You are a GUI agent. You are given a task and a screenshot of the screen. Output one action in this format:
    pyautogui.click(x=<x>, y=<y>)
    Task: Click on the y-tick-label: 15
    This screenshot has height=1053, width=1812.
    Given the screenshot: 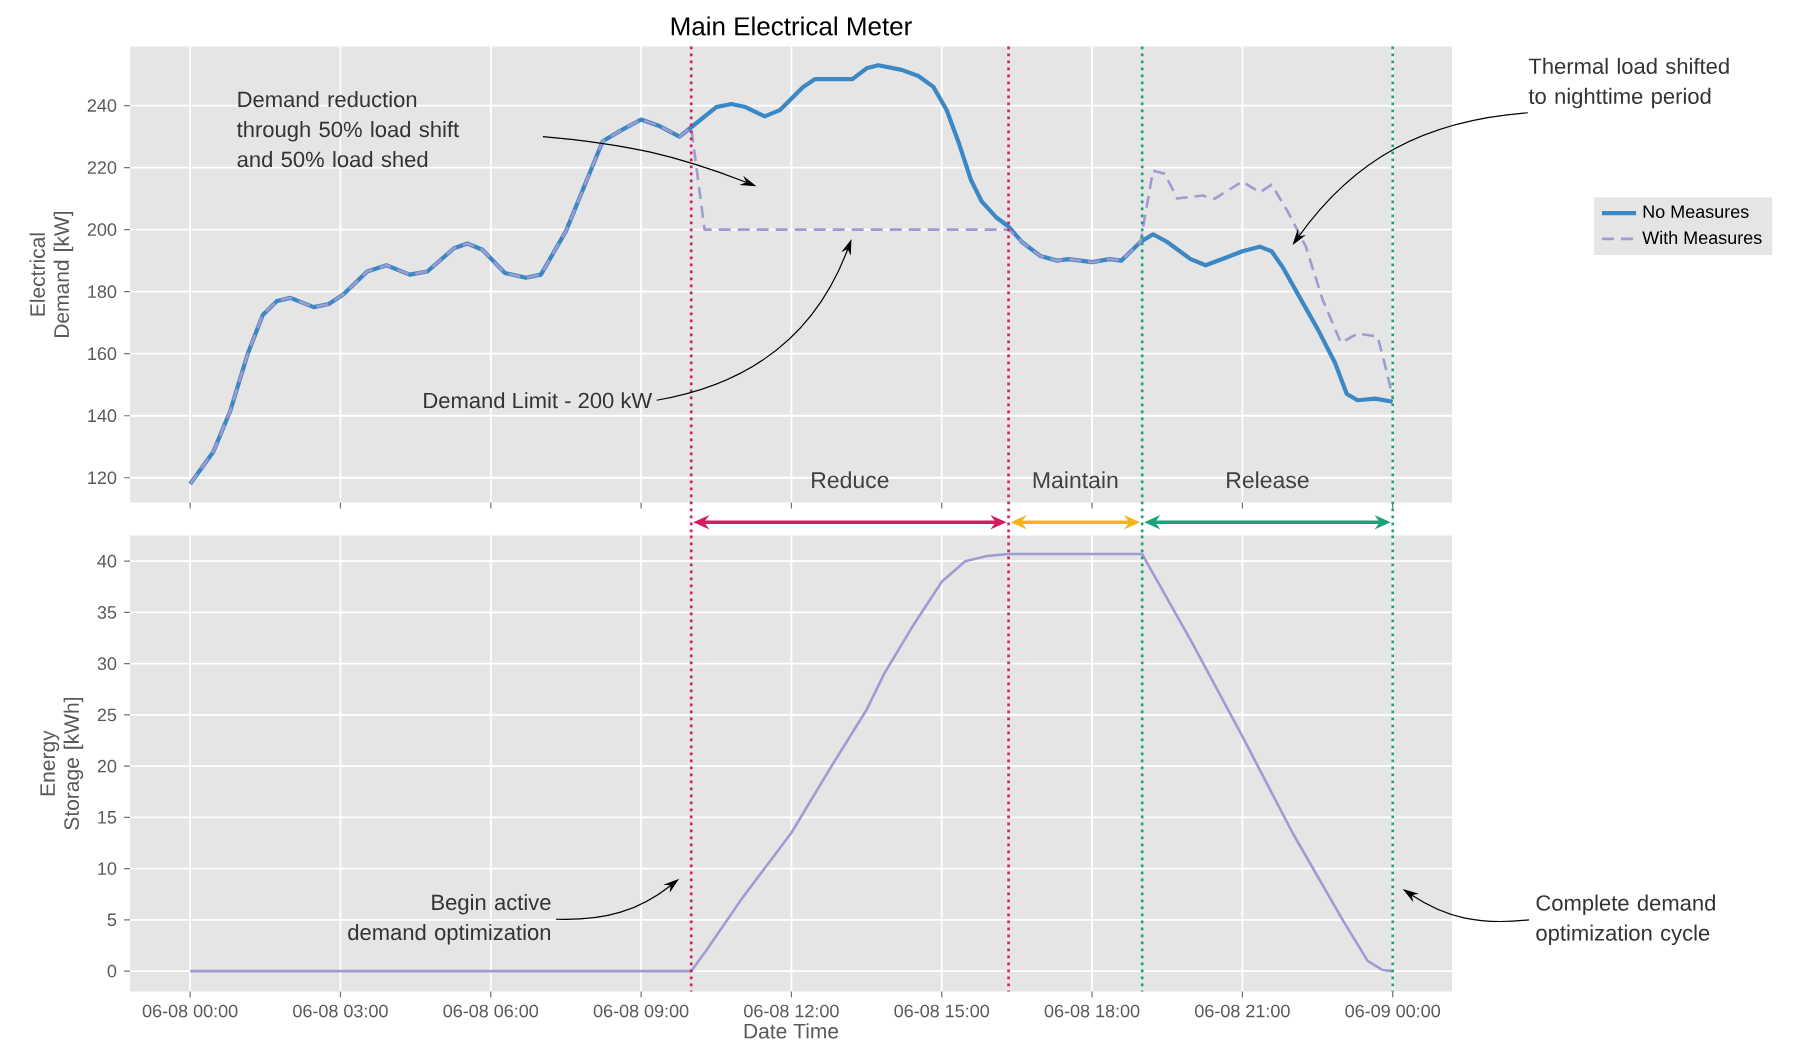 What is the action you would take?
    pyautogui.click(x=107, y=817)
    